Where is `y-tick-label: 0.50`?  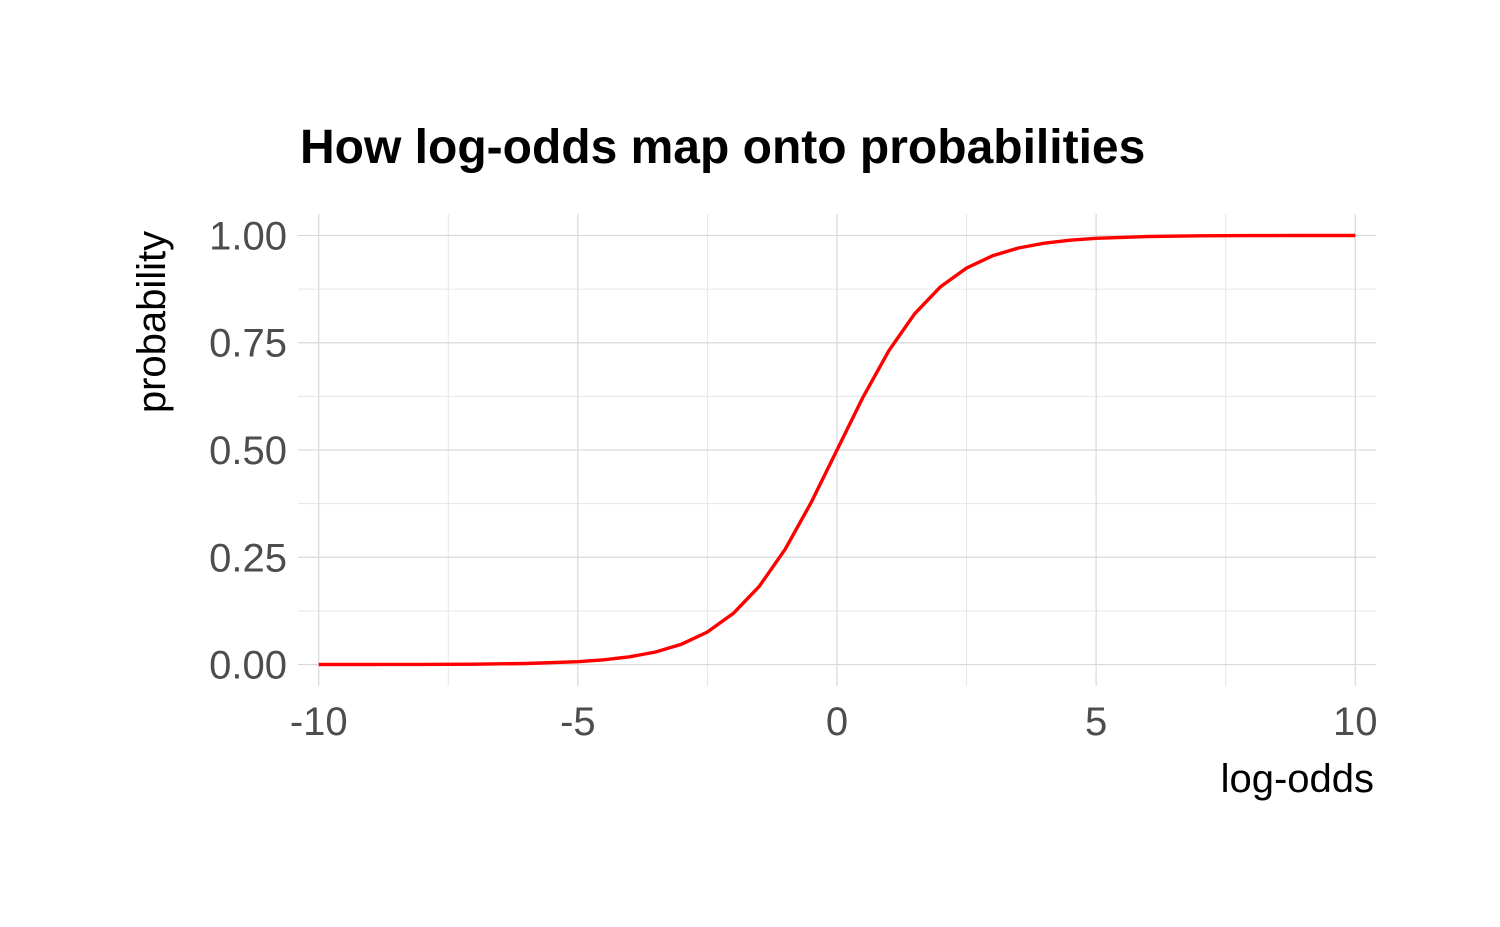
y-tick-label: 0.50 is located at coordinates (248, 451).